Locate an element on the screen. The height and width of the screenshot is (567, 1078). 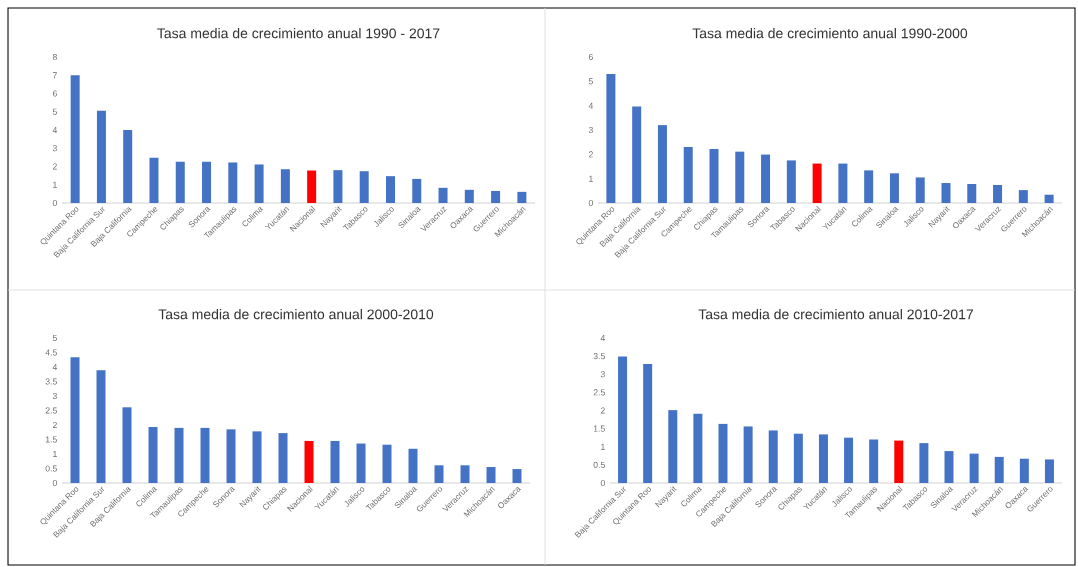
y-tick-label: 8 is located at coordinates (54, 57).